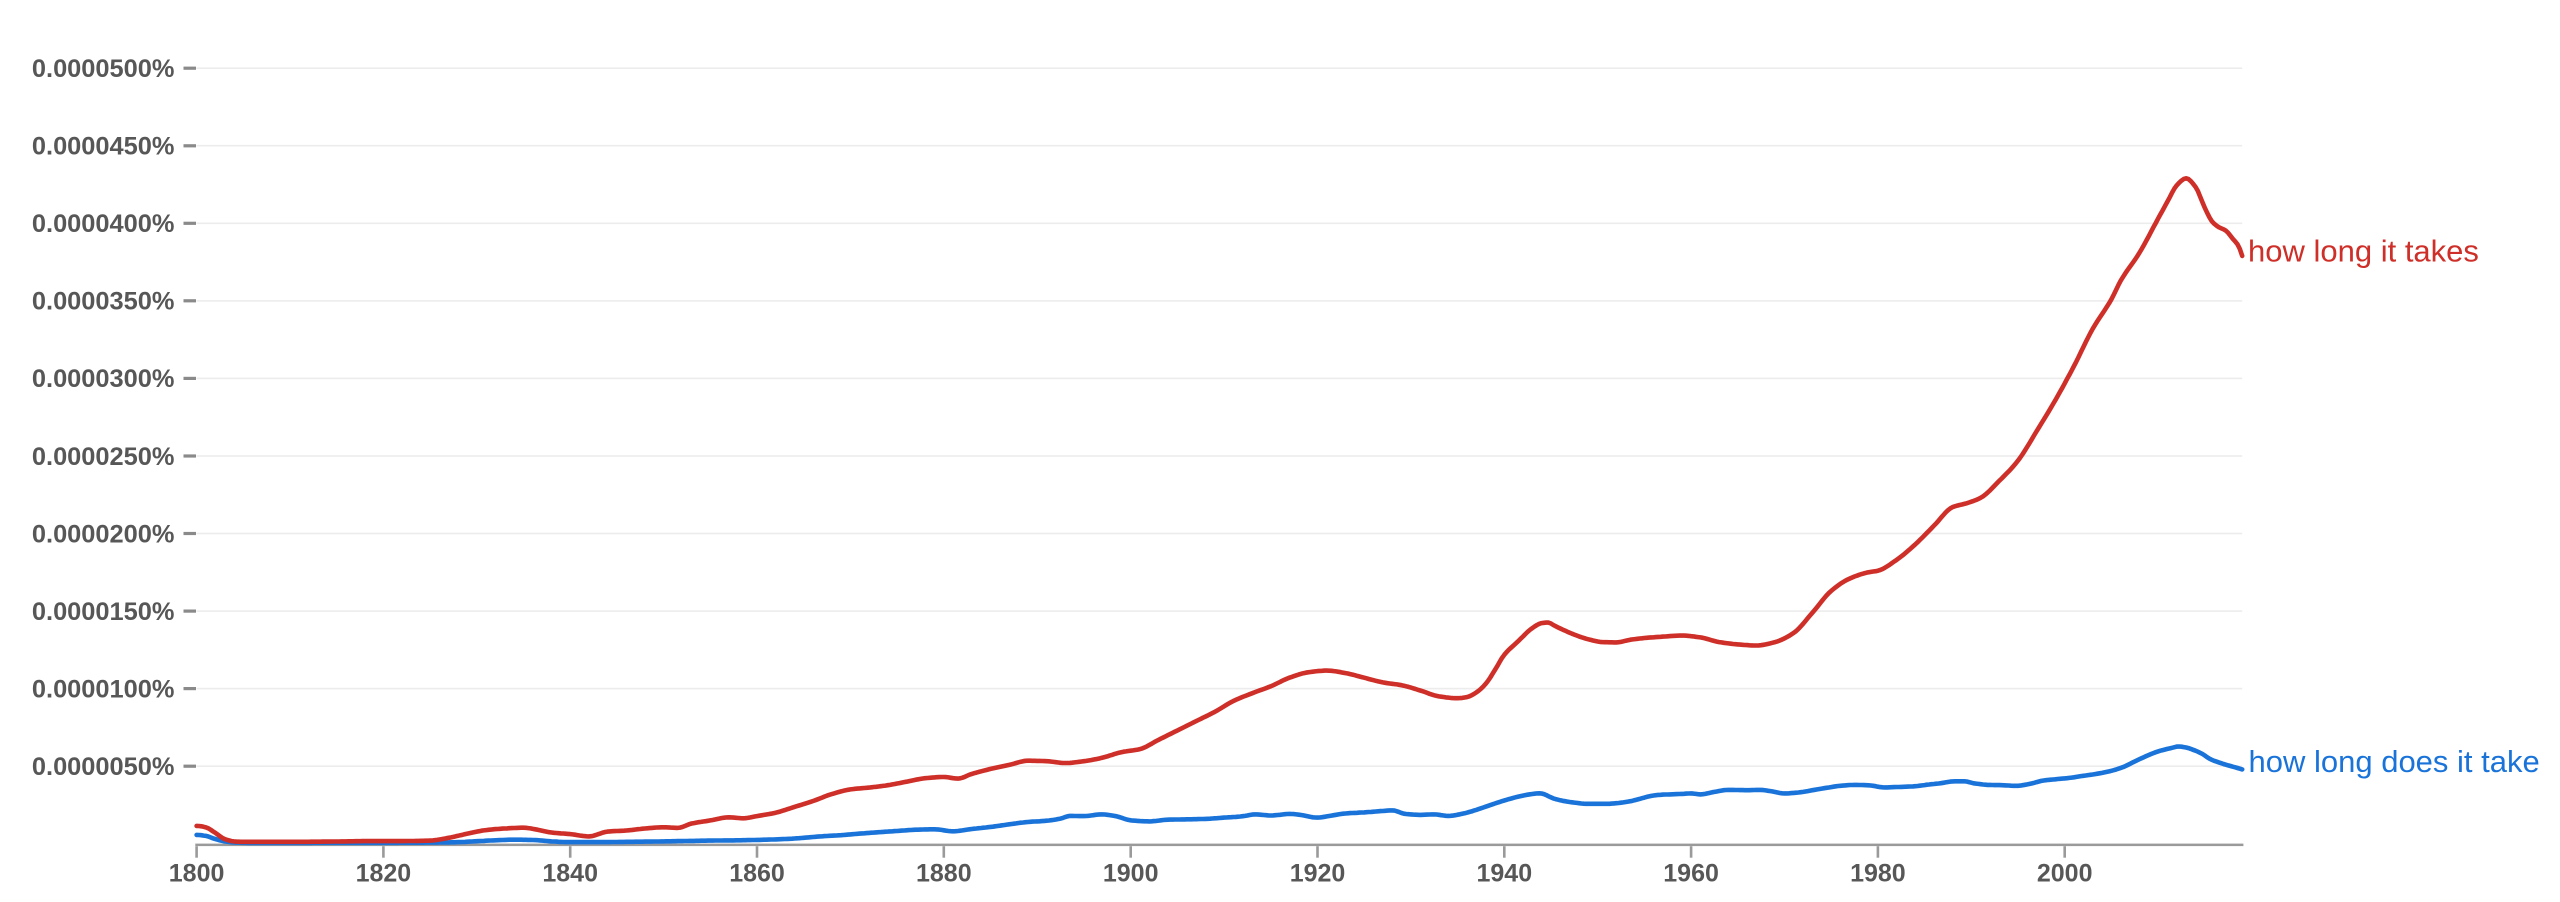 Image resolution: width=2560 pixels, height=902 pixels. Describe the element at coordinates (103, 302) in the screenshot. I see `svg-text: 0.0000350%` at that location.